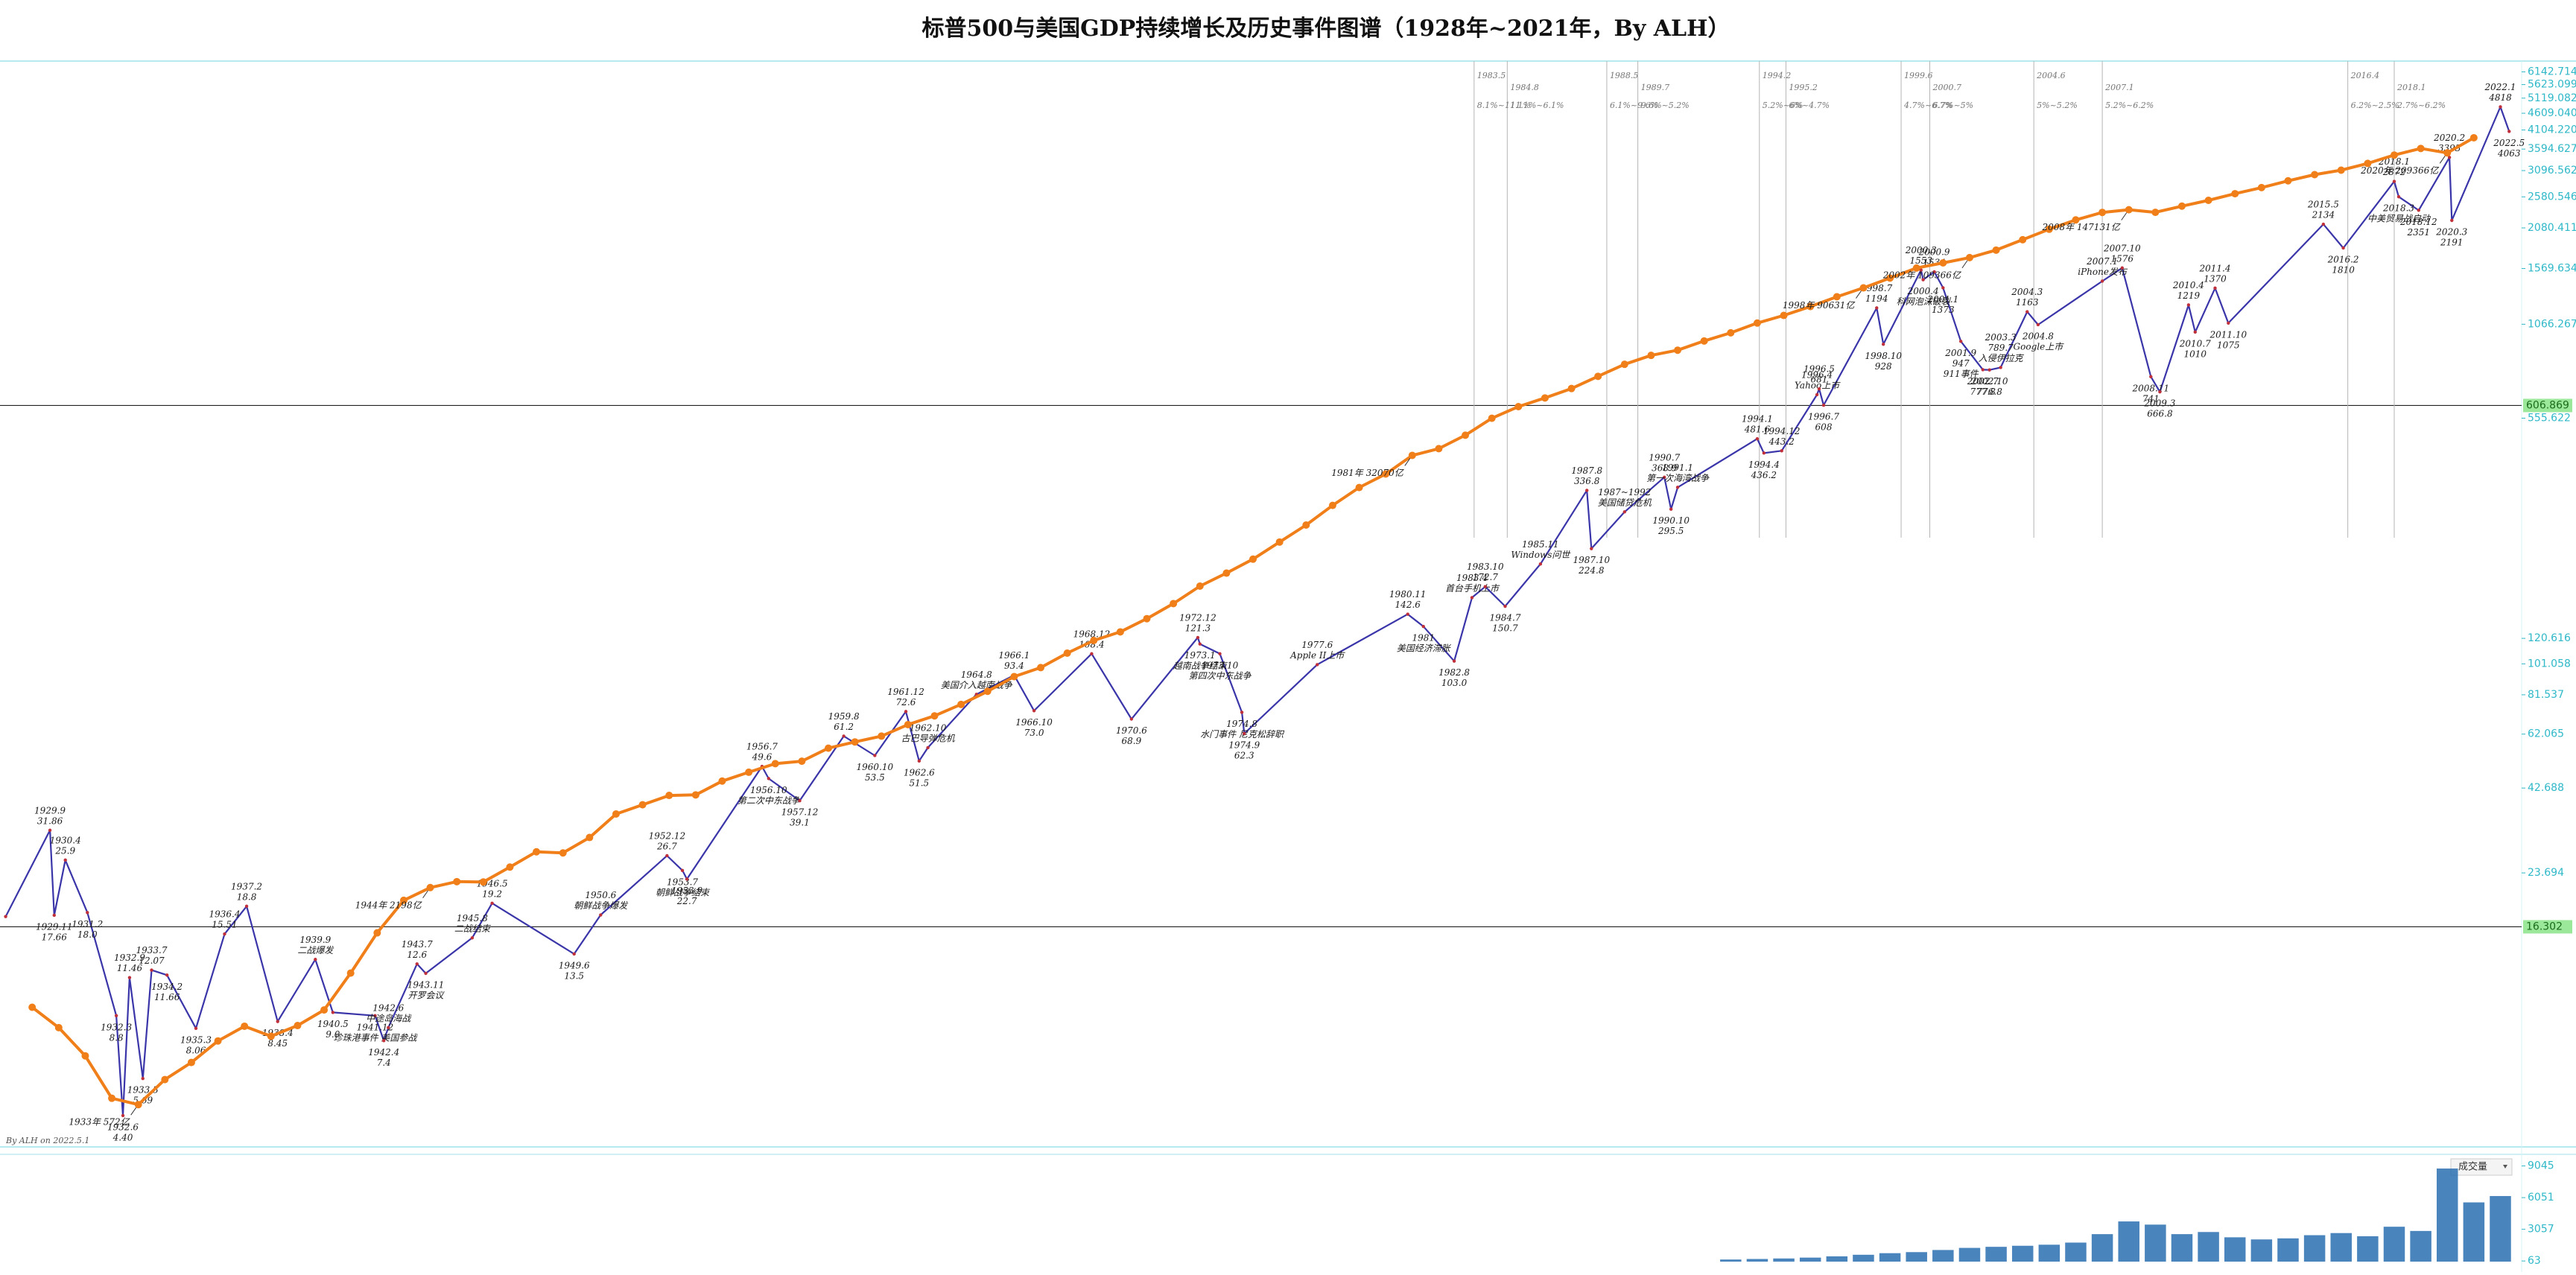  I want to click on y-tick-label: 1066.267, so click(2552, 324).